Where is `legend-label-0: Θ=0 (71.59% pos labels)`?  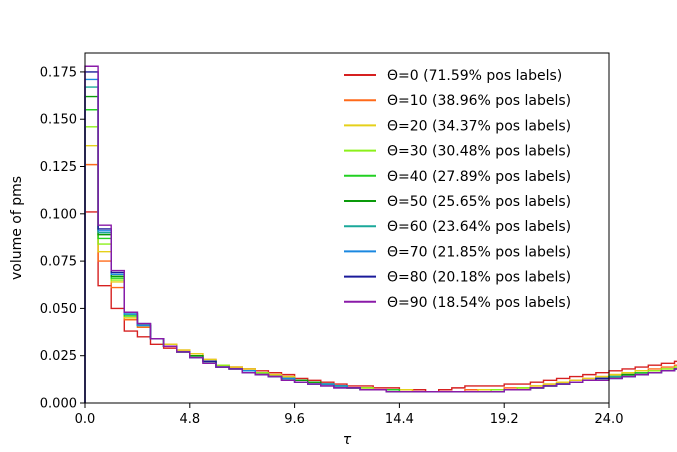 legend-label-0: Θ=0 (71.59% pos labels) is located at coordinates (474, 76).